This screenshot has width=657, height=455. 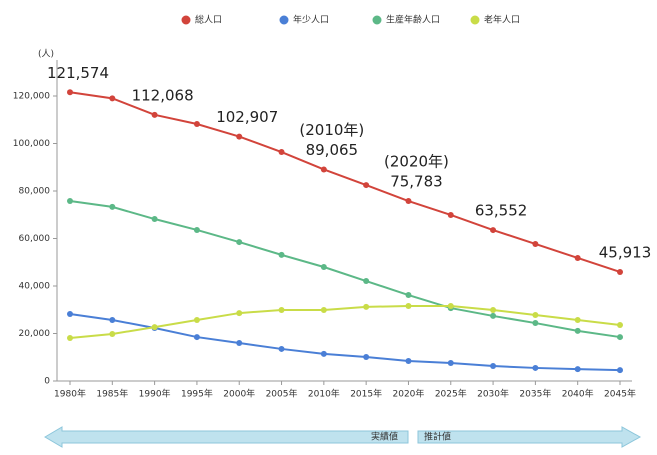 What do you see at coordinates (47, 382) in the screenshot?
I see `y-tick-label: 0` at bounding box center [47, 382].